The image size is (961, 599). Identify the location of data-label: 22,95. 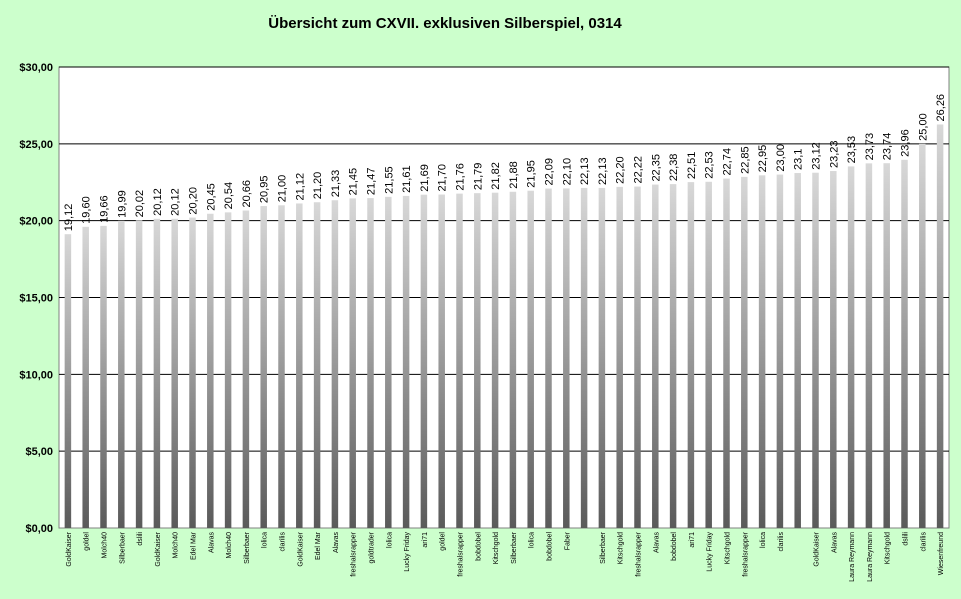
(763, 159).